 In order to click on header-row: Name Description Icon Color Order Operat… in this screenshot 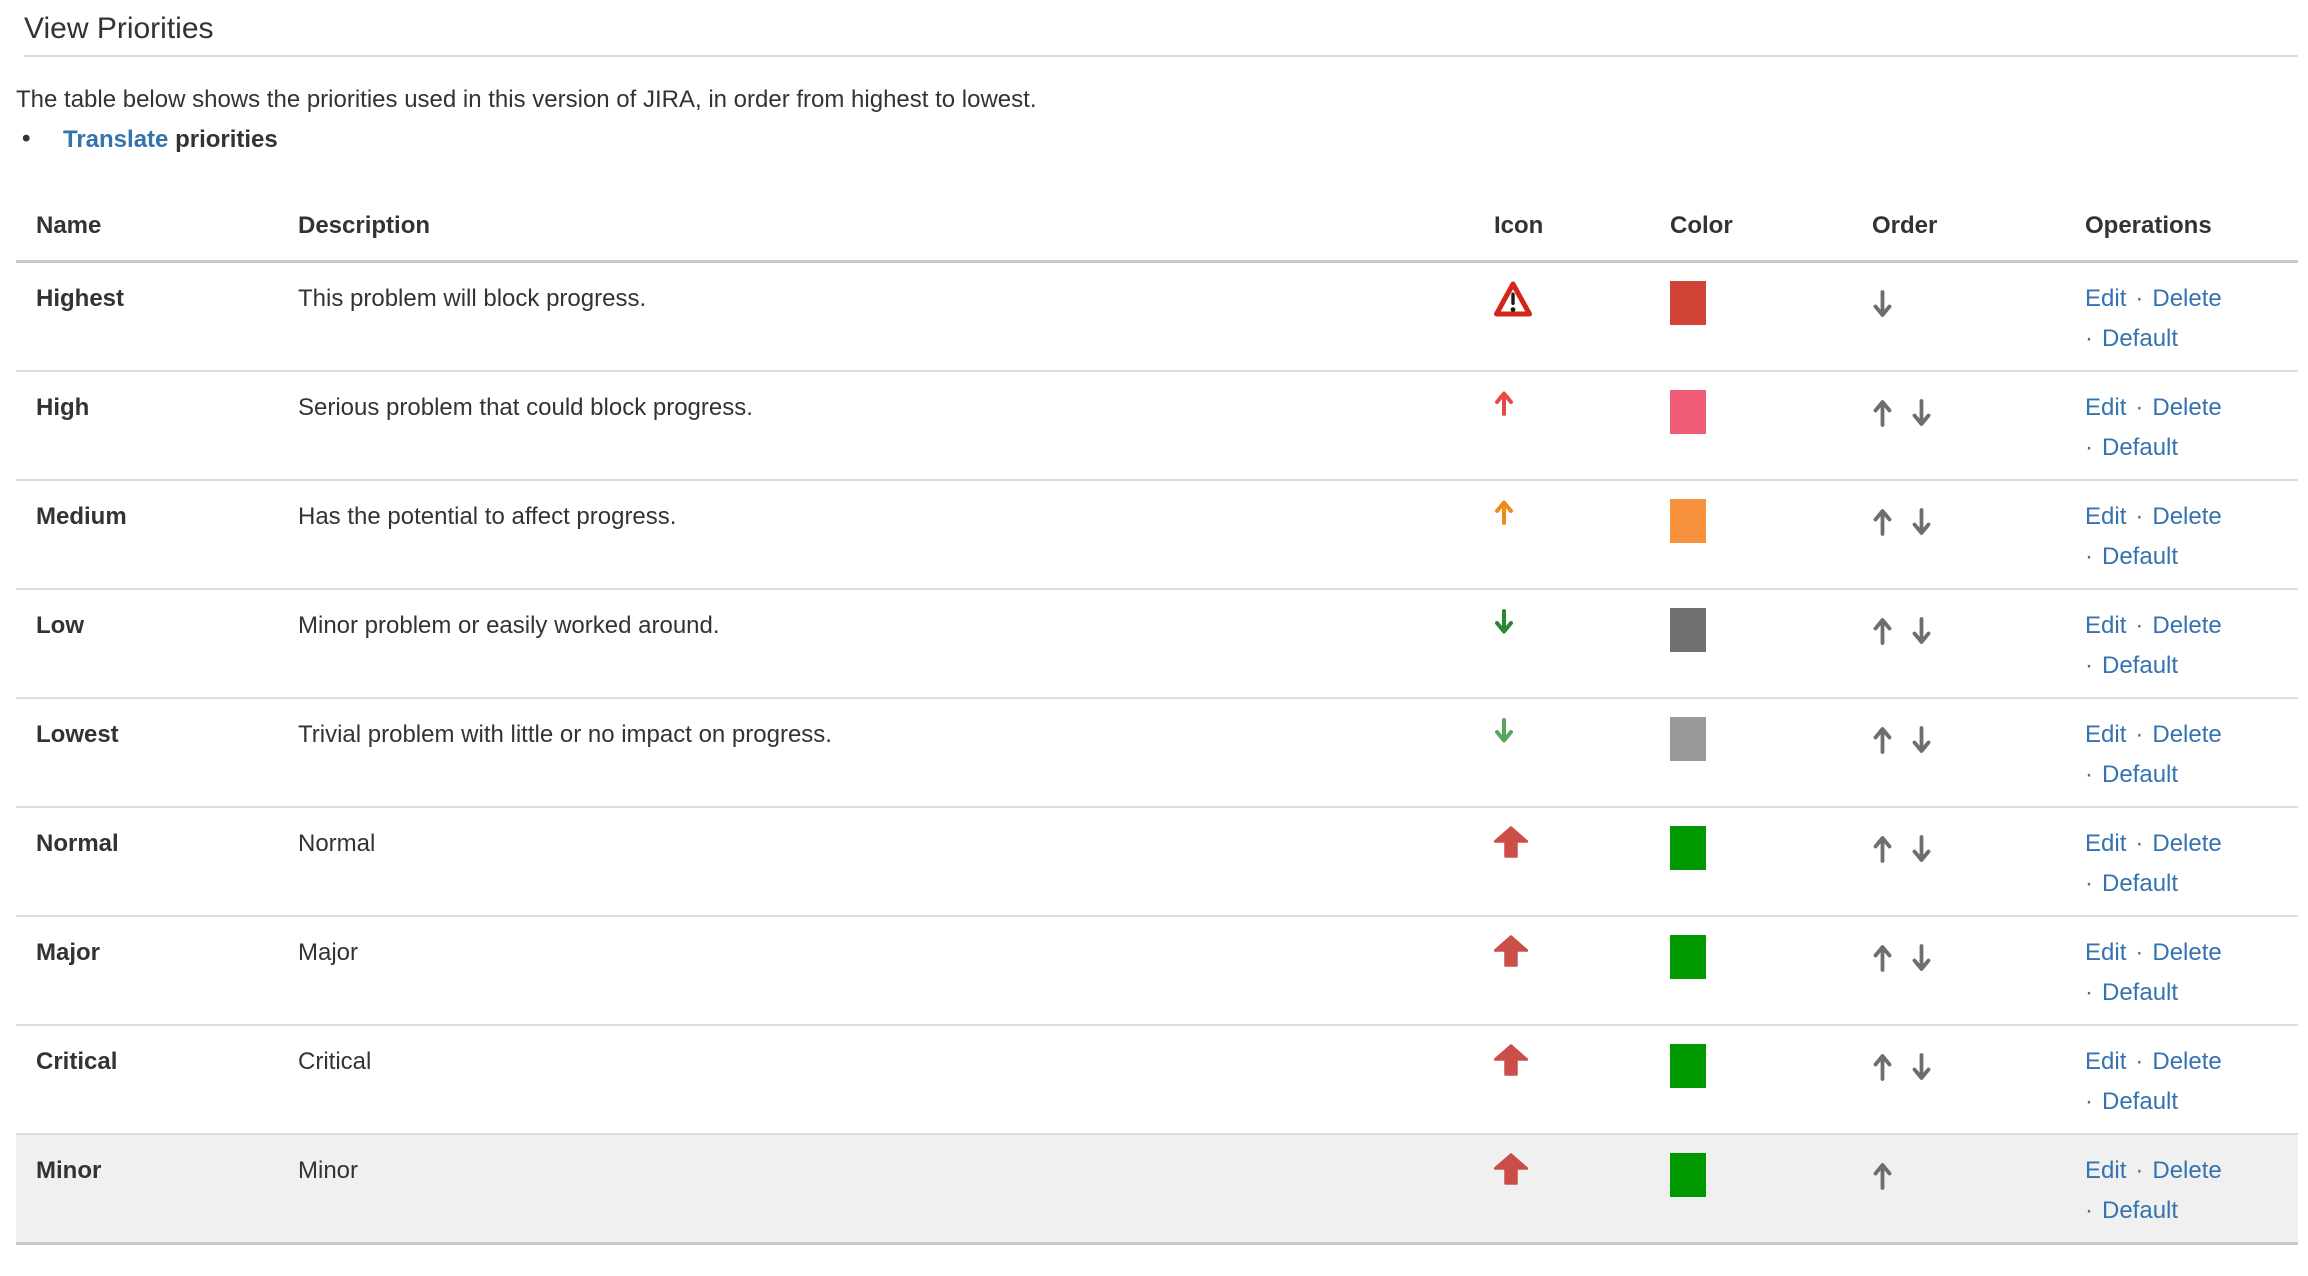, I will do `click(1157, 230)`.